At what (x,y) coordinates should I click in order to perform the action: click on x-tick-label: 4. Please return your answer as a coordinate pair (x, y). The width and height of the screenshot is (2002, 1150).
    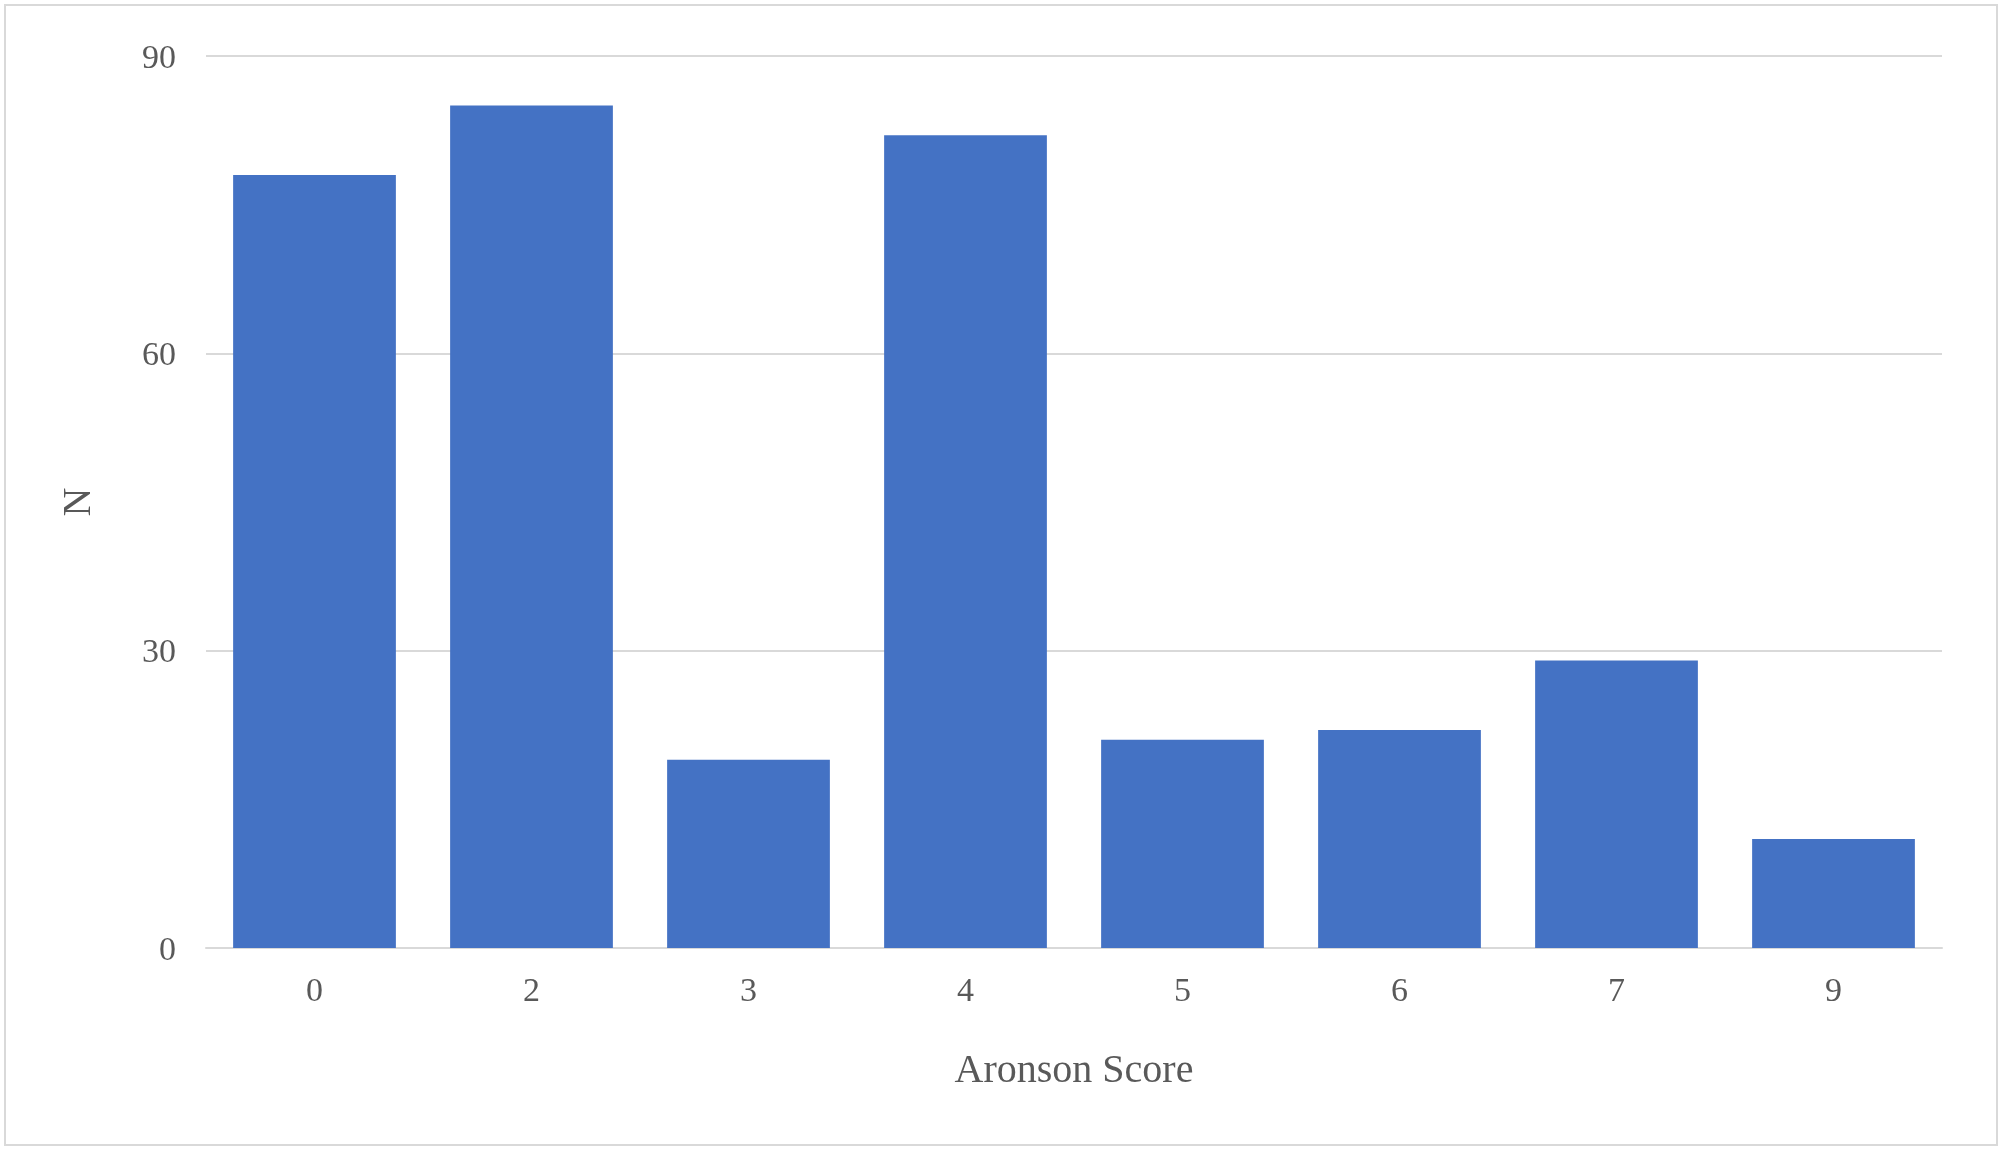
    Looking at the image, I should click on (965, 989).